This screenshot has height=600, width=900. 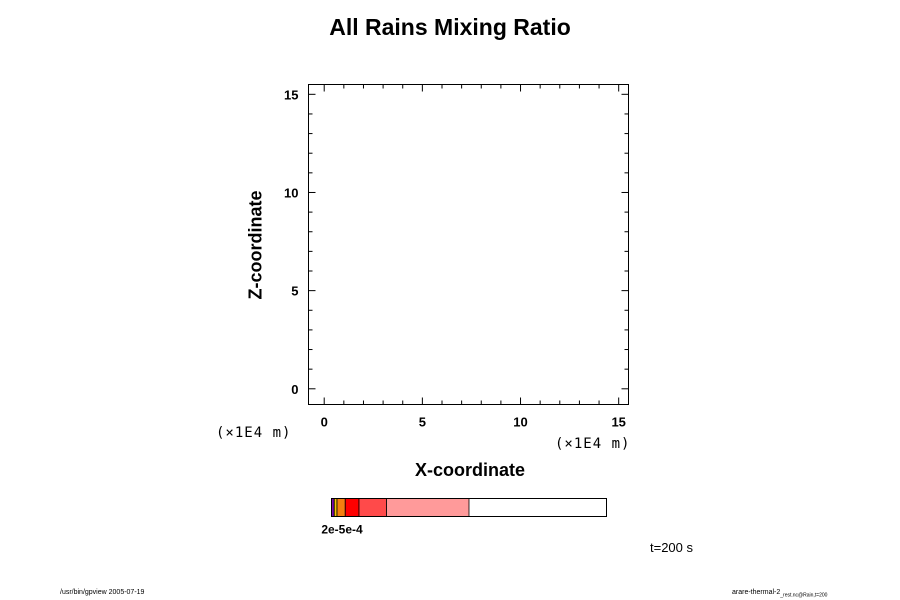 What do you see at coordinates (520, 422) in the screenshot?
I see `x-tick-label: 10` at bounding box center [520, 422].